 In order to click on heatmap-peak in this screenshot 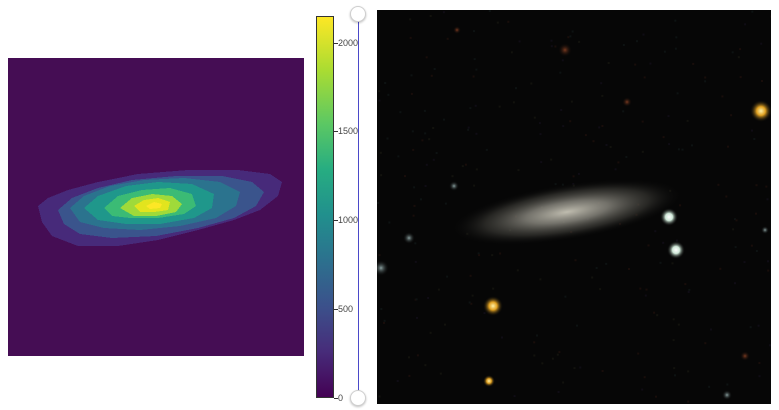, I will do `click(154, 205)`.